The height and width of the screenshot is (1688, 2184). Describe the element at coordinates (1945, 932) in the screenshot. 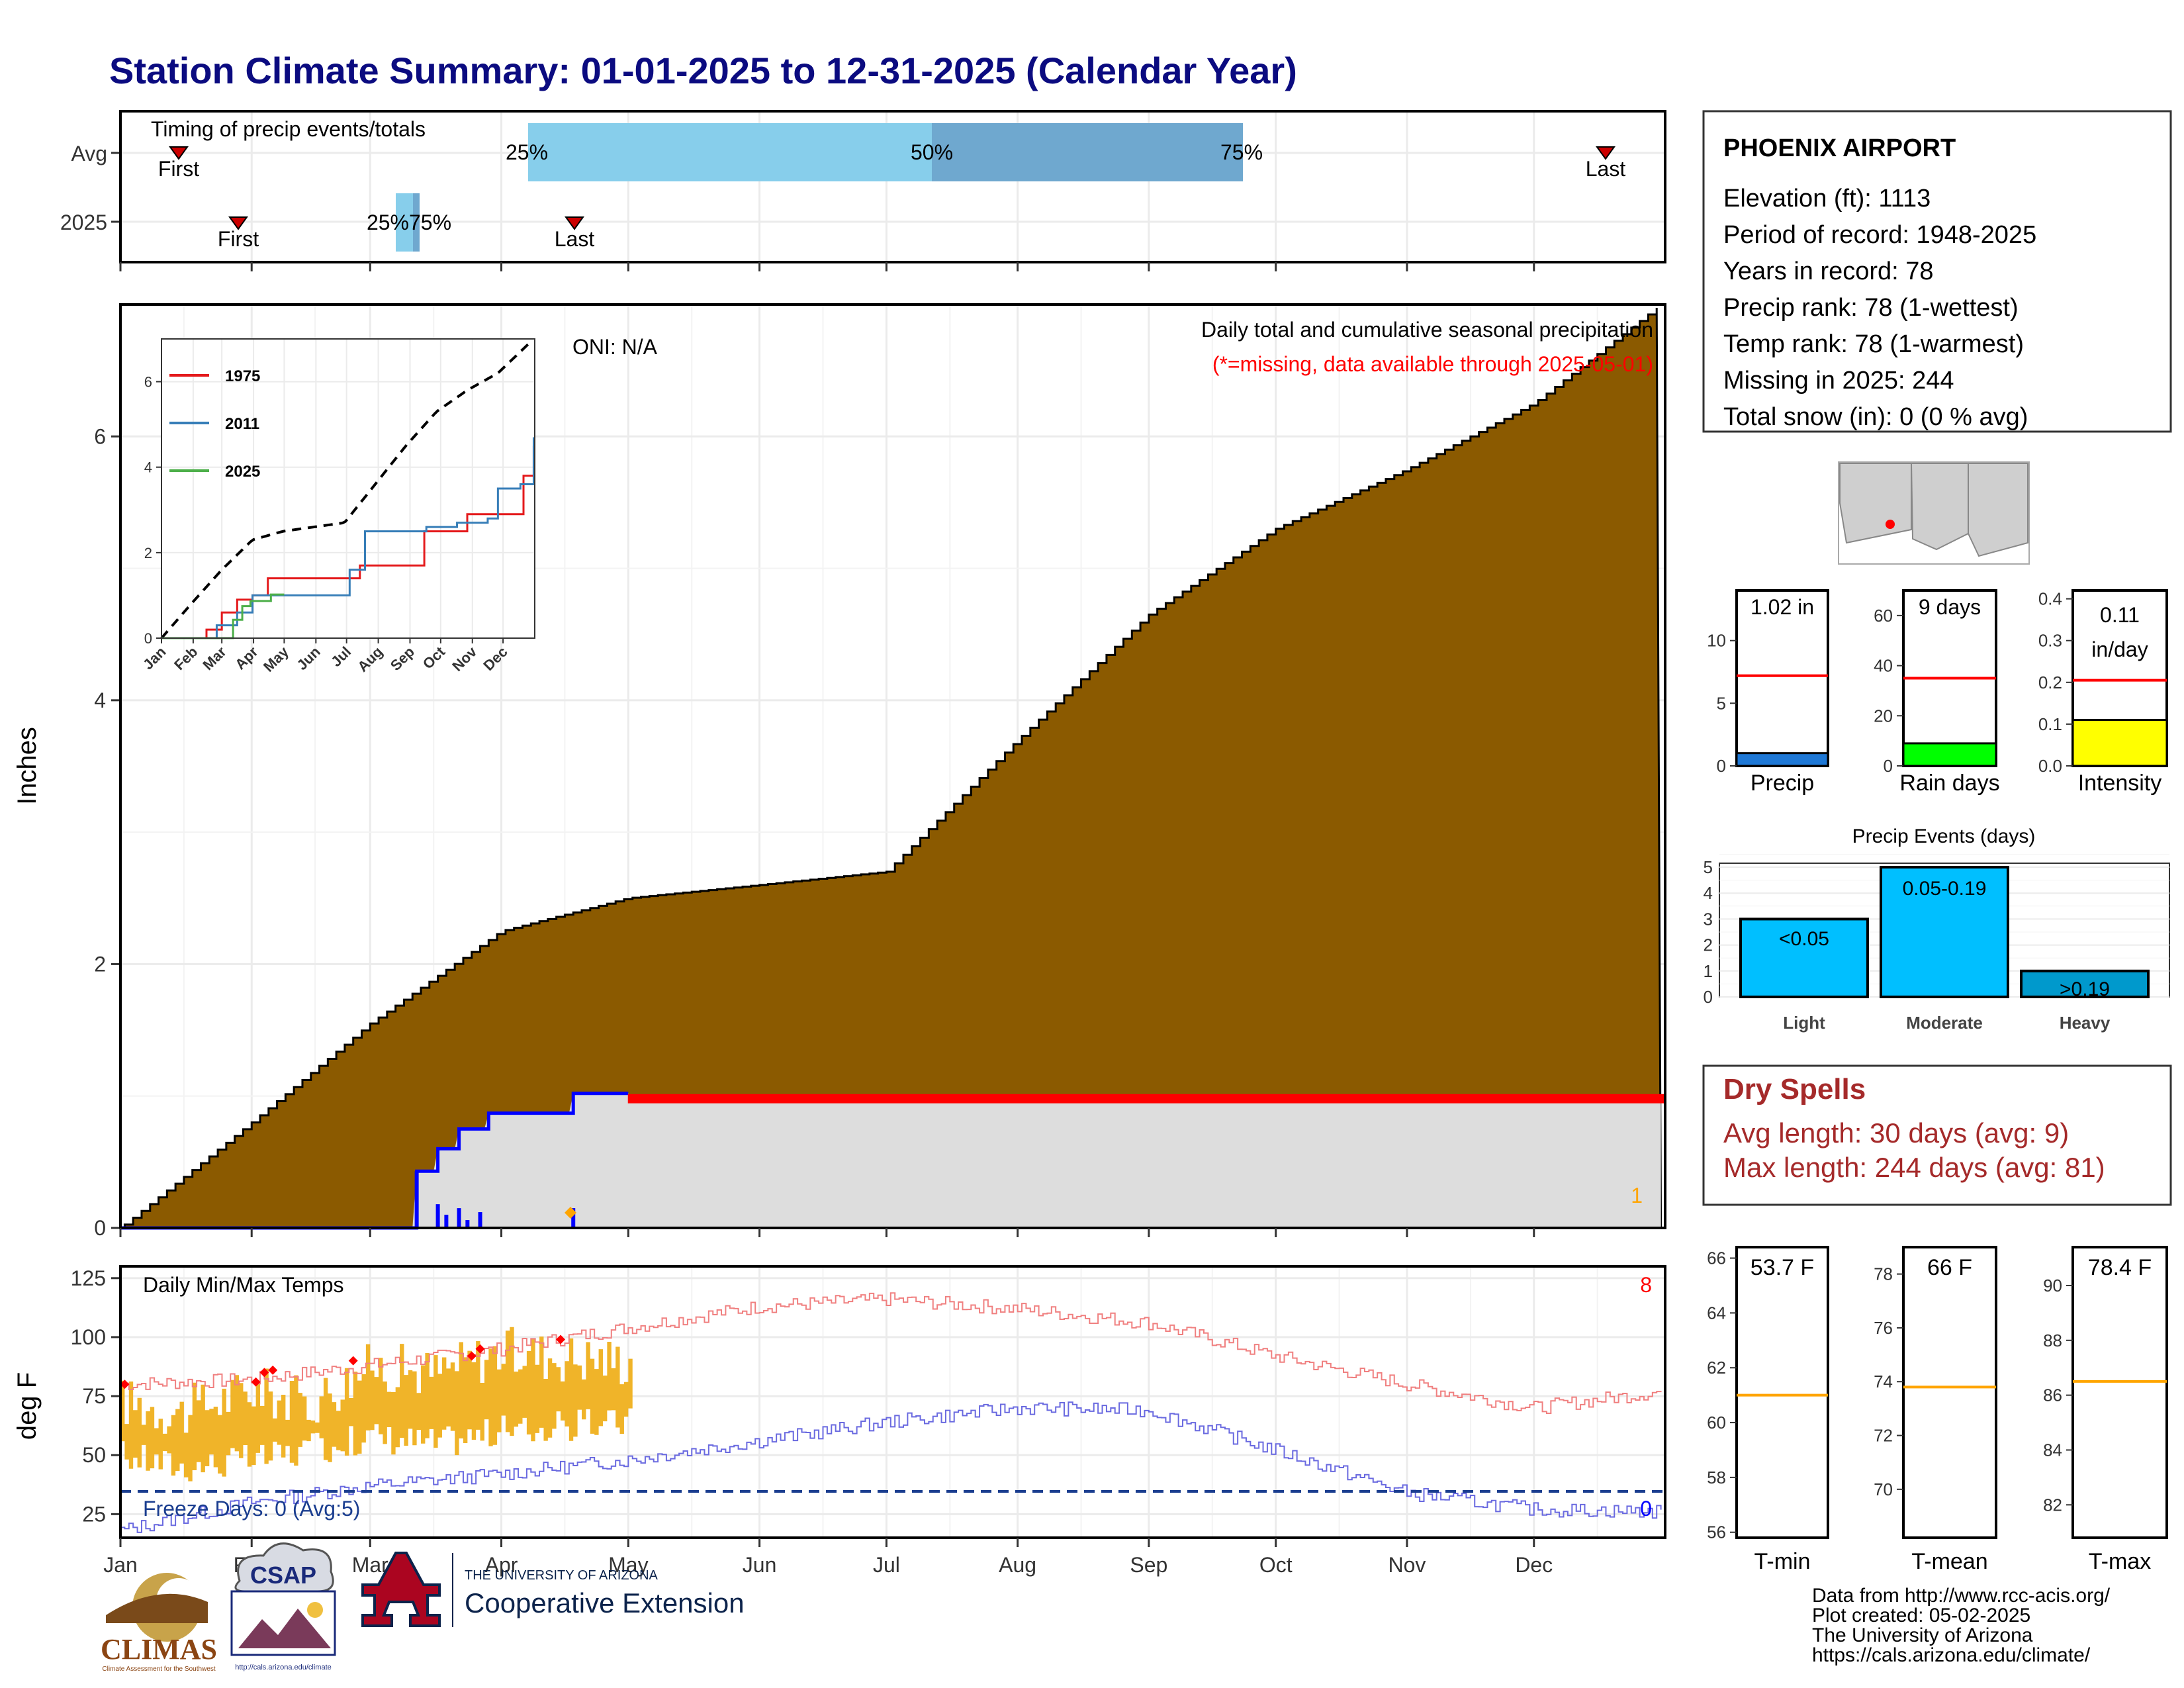

I see `events-bar-moderate` at that location.